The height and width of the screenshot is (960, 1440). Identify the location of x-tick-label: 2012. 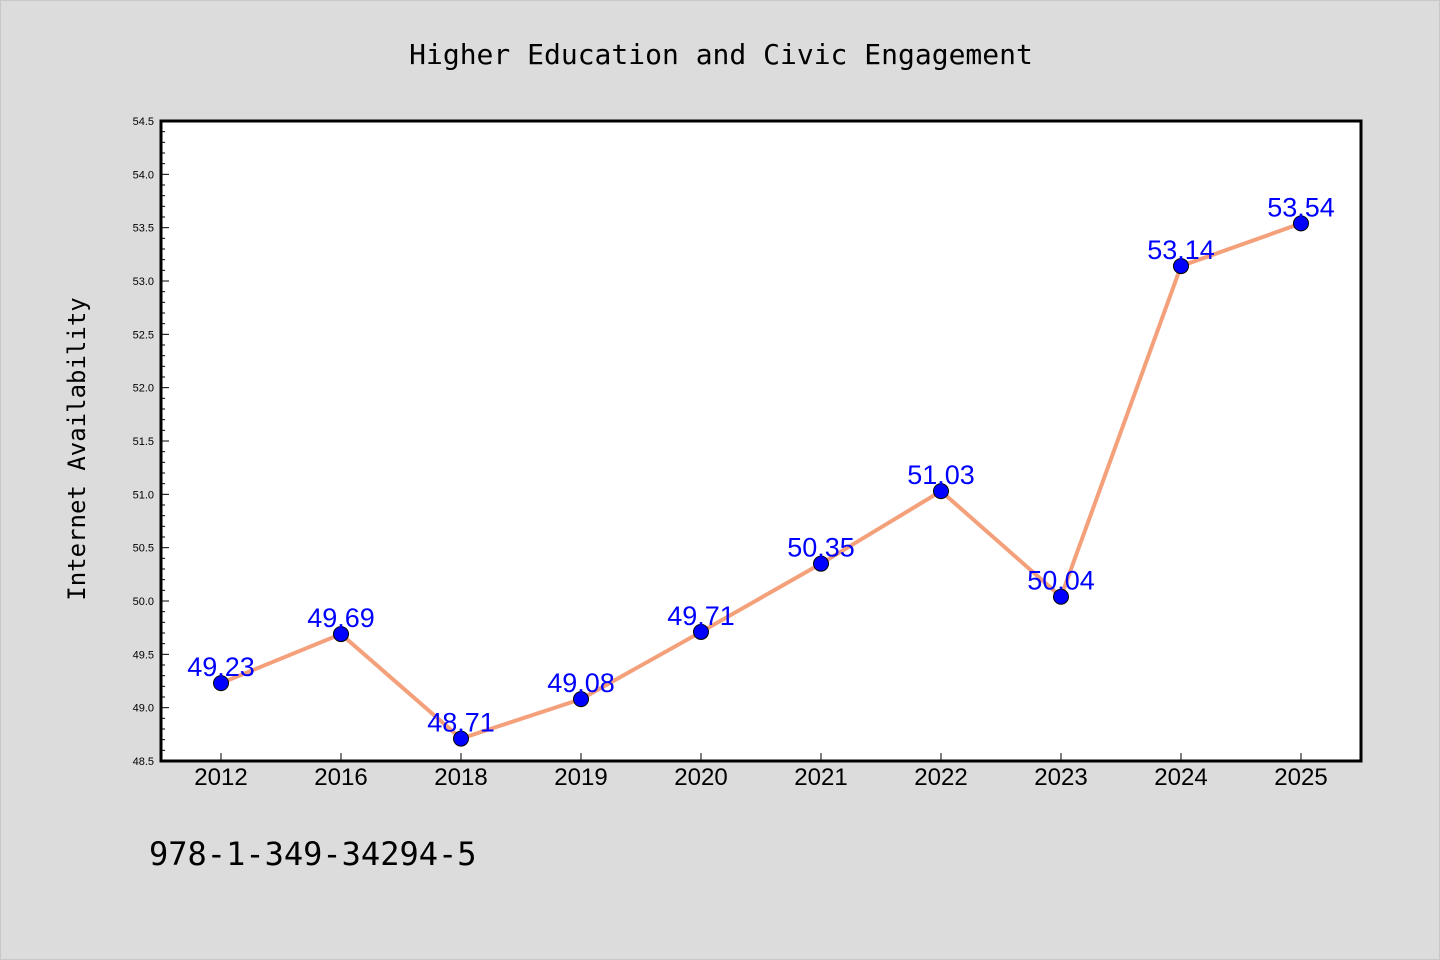
(220, 777).